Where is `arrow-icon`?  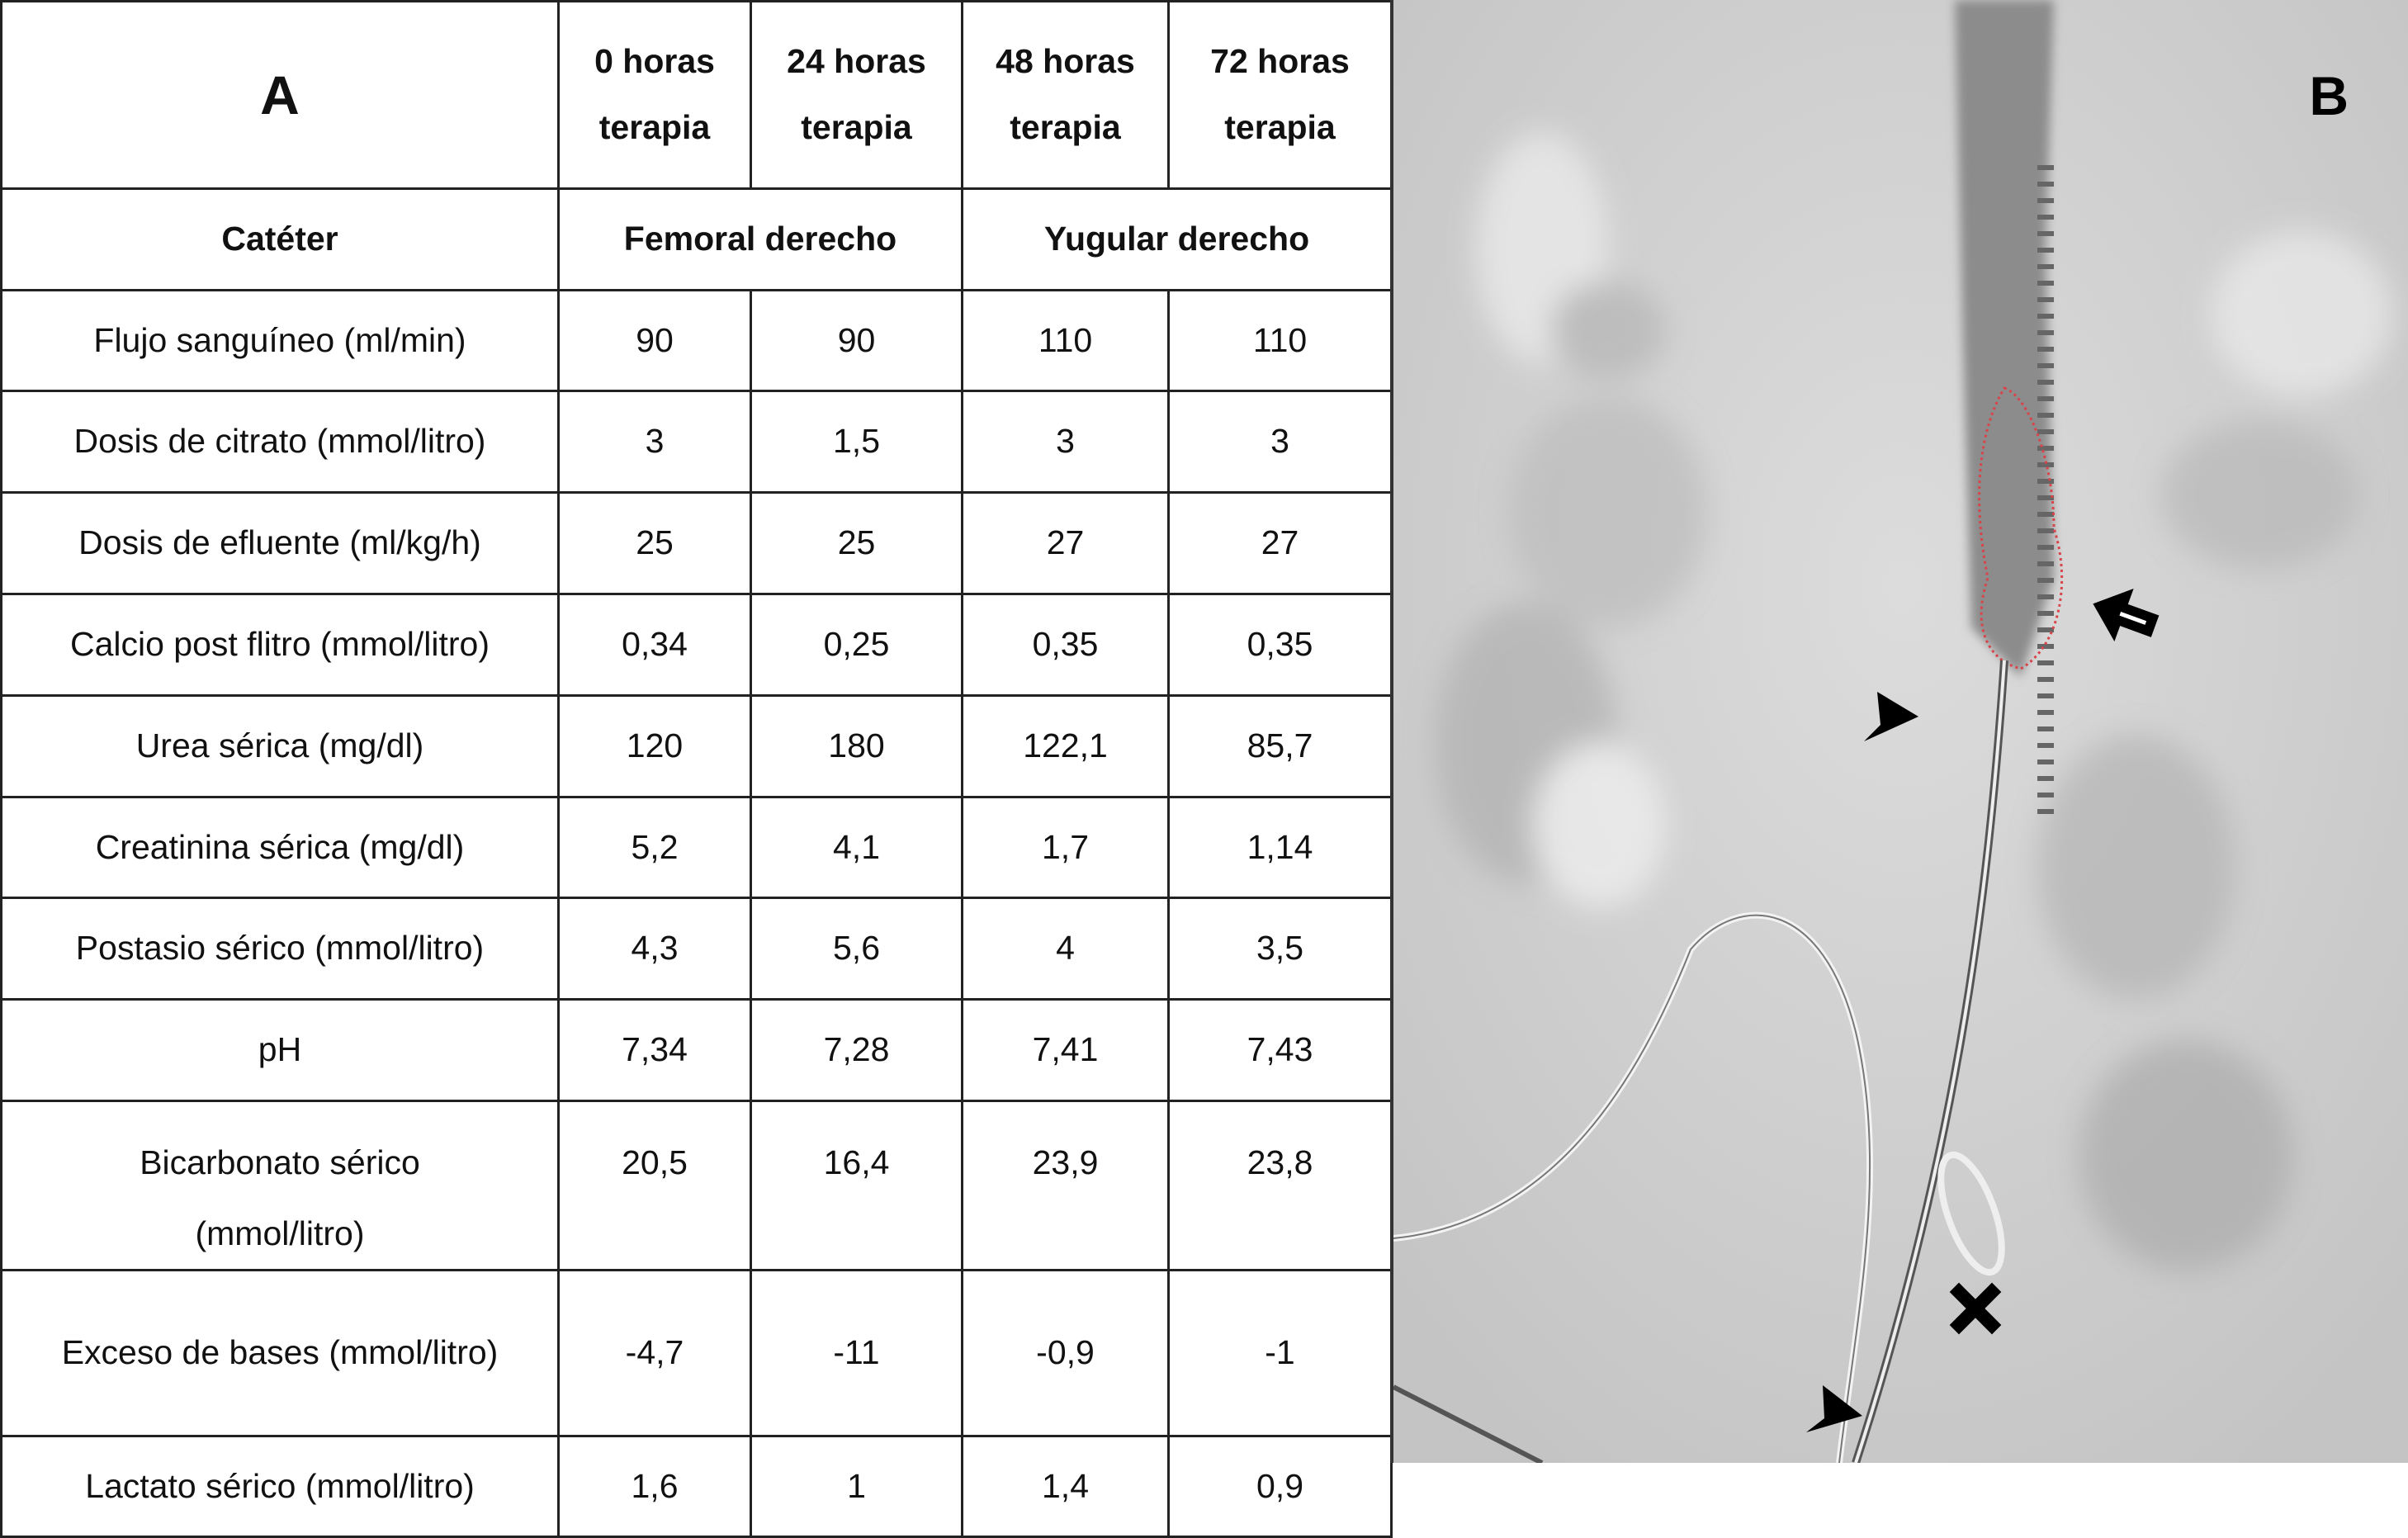
arrow-icon is located at coordinates (2126, 615).